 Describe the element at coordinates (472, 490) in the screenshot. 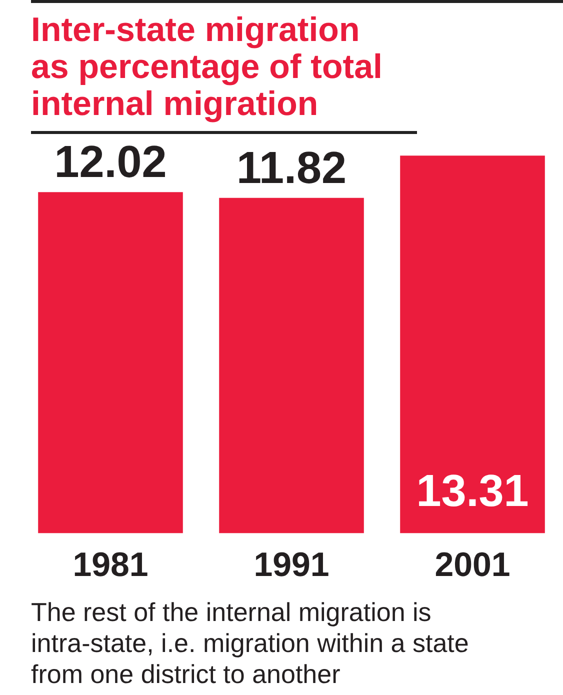

I see `data-label: 13.31` at that location.